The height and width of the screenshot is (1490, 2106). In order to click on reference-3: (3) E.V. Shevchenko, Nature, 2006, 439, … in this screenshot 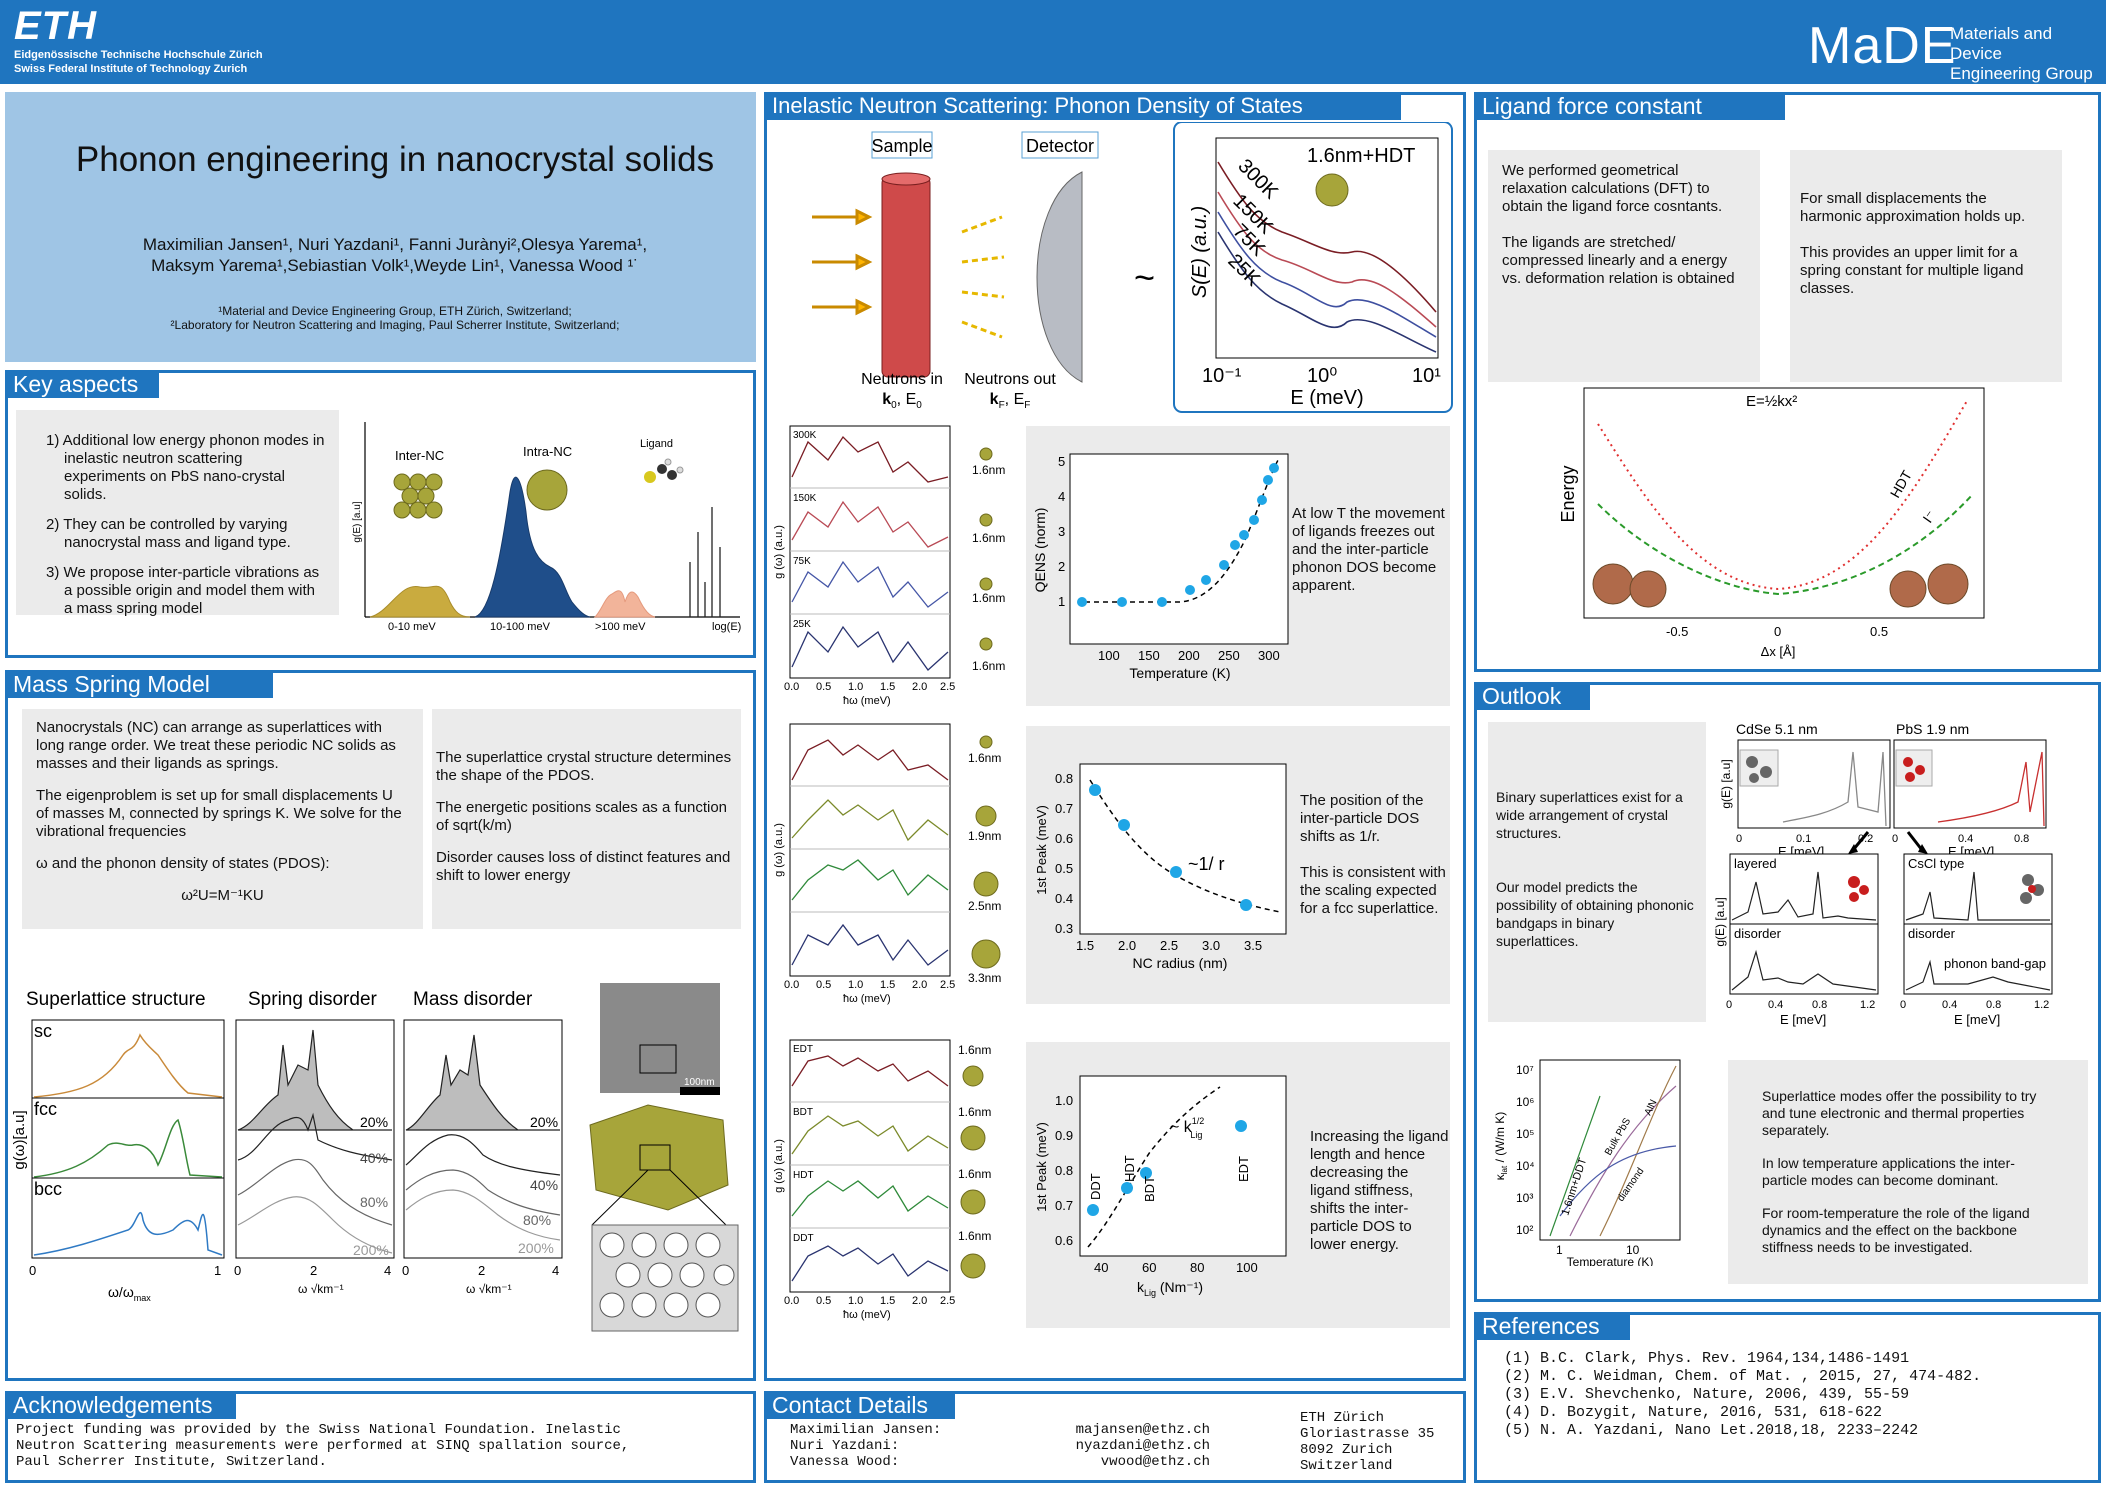, I will do `click(1707, 1394)`.